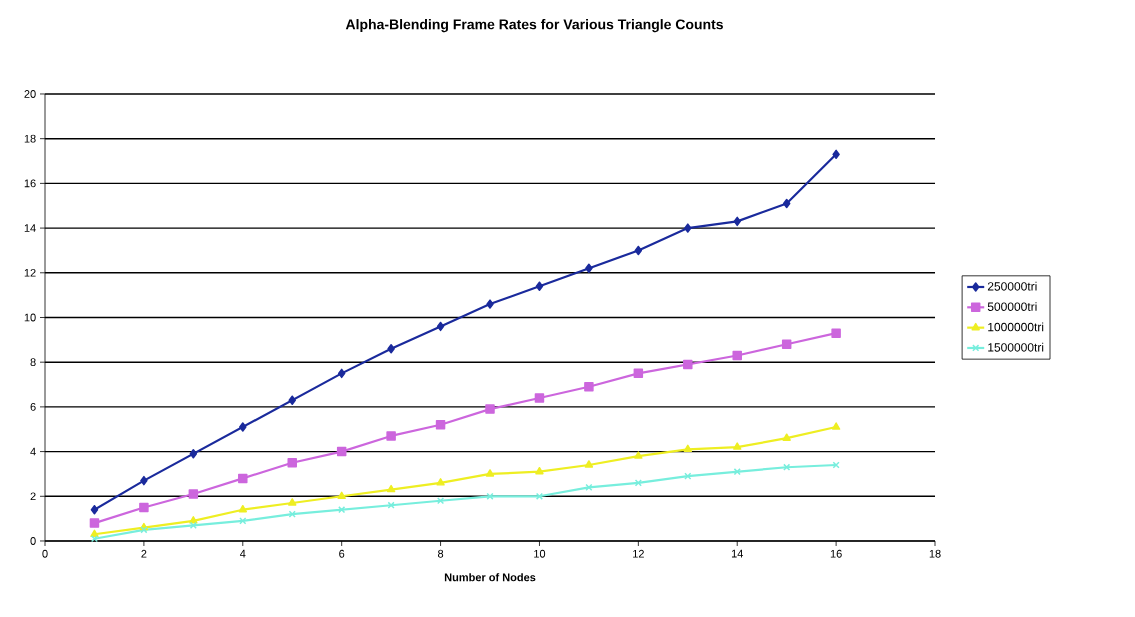  Describe the element at coordinates (30, 228) in the screenshot. I see `y-tick-label: 14` at that location.